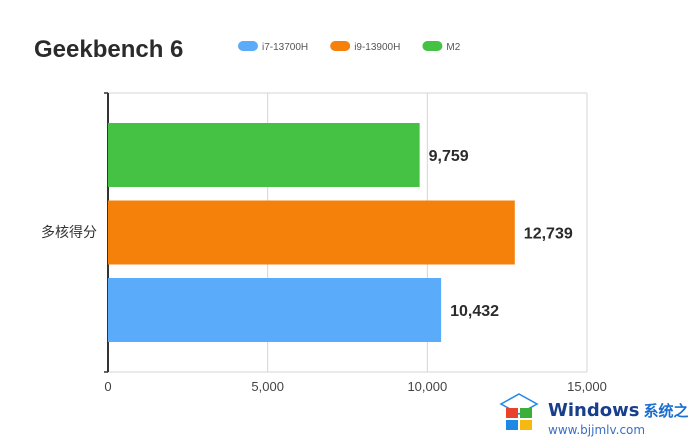  What do you see at coordinates (275, 310) in the screenshot?
I see `bar-i7-13700h` at bounding box center [275, 310].